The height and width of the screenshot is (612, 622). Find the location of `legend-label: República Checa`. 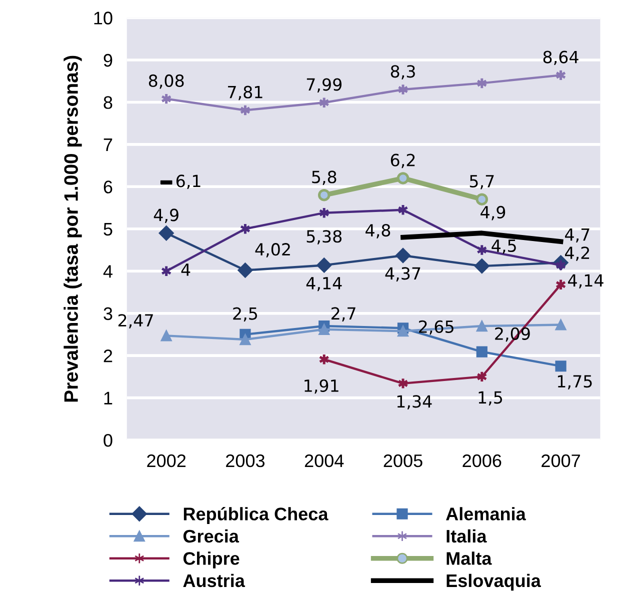

legend-label: República Checa is located at coordinates (256, 515).